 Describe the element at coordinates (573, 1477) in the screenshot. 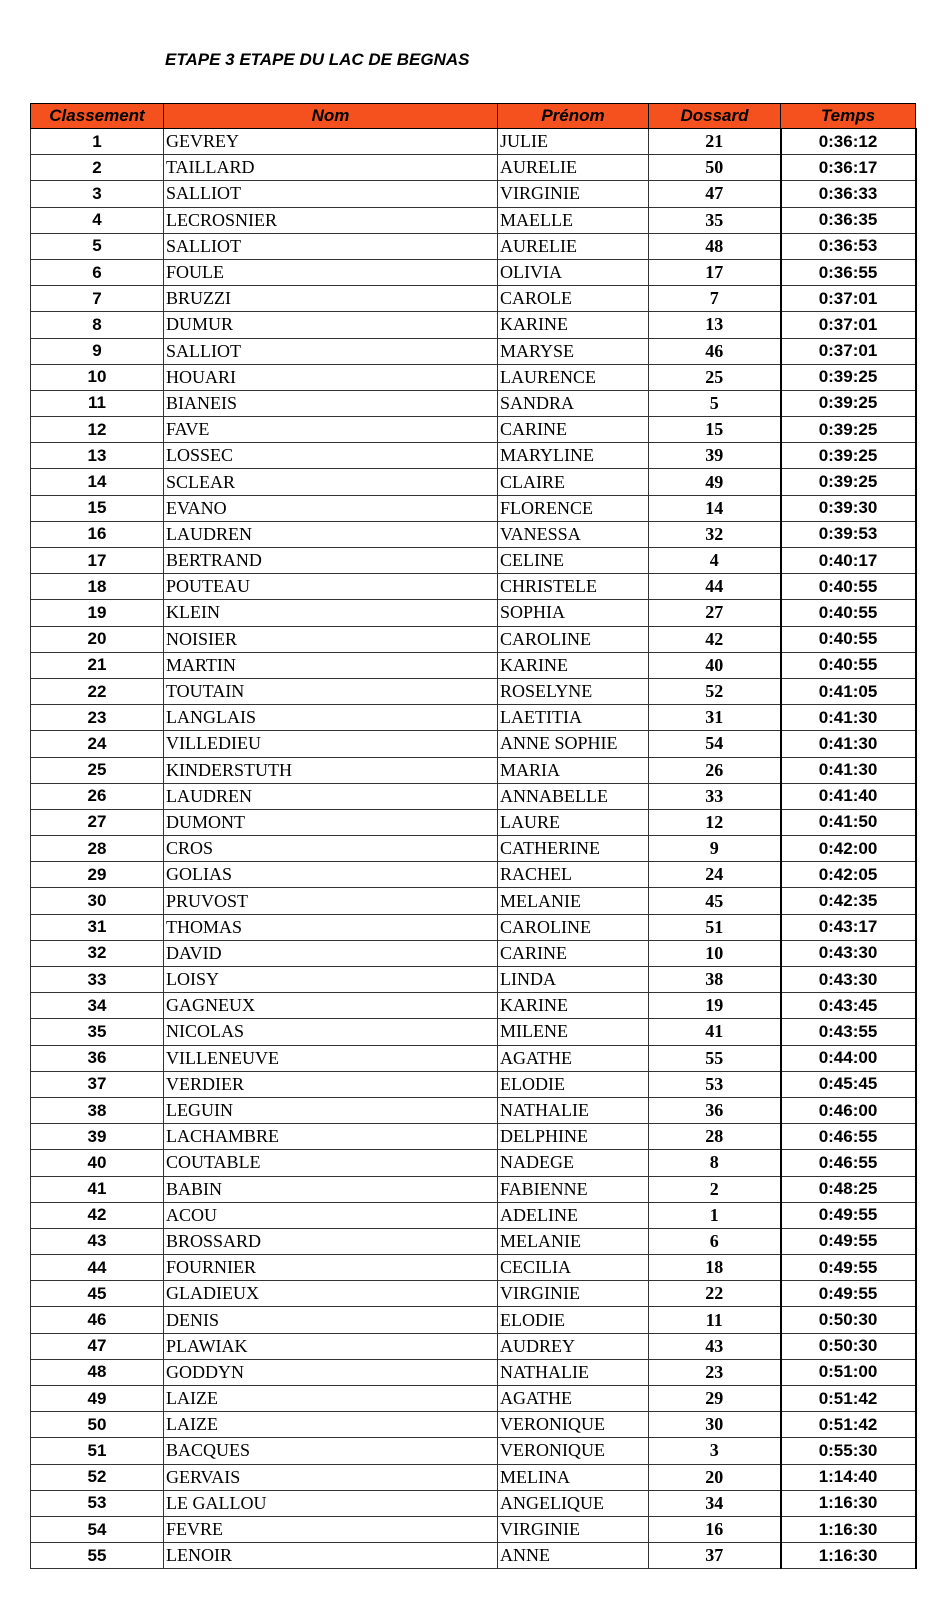

I see `first-name-cell: MELINA` at that location.